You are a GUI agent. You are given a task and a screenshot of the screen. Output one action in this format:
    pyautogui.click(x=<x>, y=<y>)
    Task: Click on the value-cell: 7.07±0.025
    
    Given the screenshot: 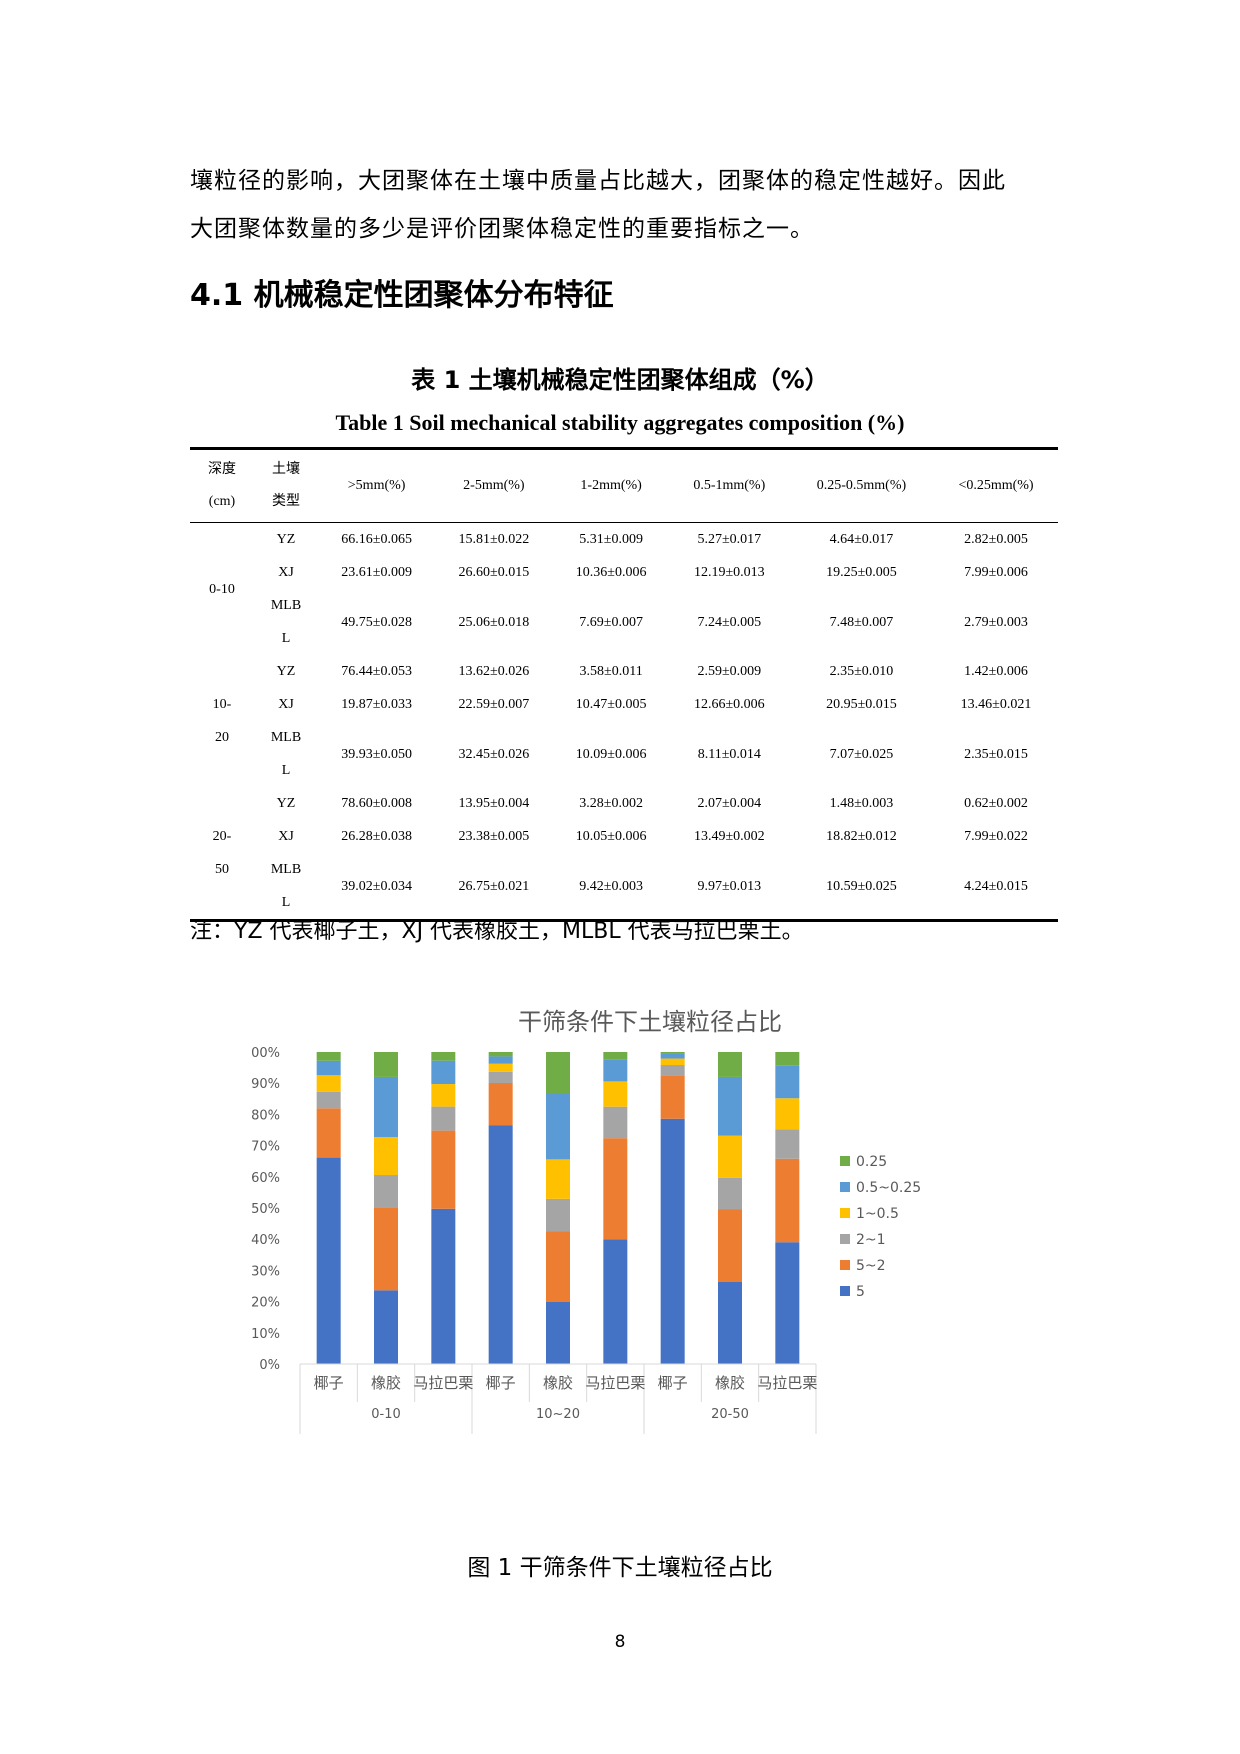 What is the action you would take?
    pyautogui.click(x=861, y=754)
    